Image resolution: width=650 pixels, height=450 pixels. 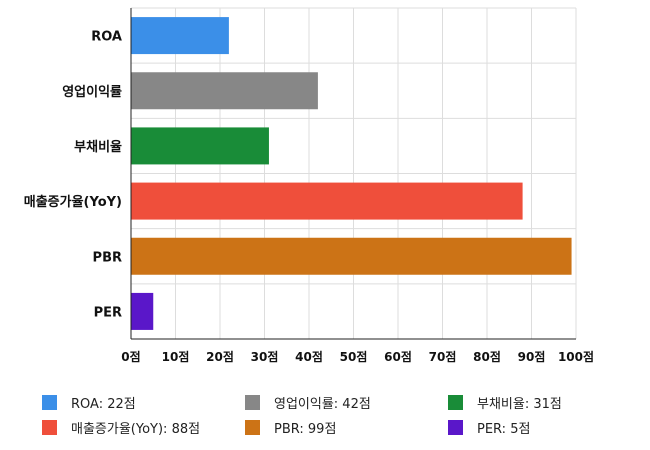 What do you see at coordinates (503, 429) in the screenshot?
I see `legend-label-5: PER: 5점` at bounding box center [503, 429].